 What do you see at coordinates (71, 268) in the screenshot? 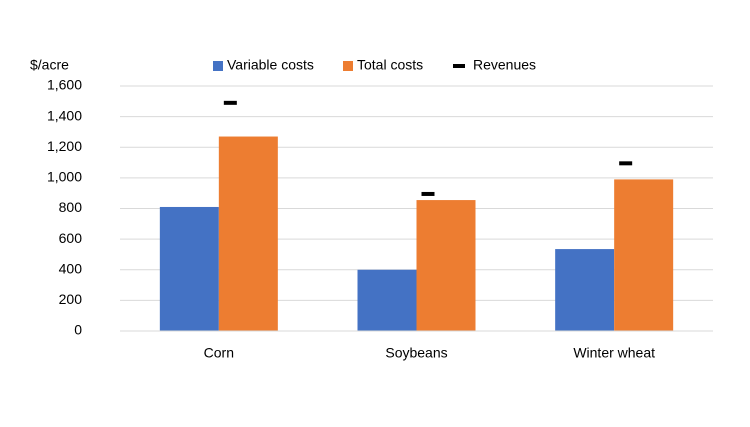
I see `y-tick-label: 400` at bounding box center [71, 268].